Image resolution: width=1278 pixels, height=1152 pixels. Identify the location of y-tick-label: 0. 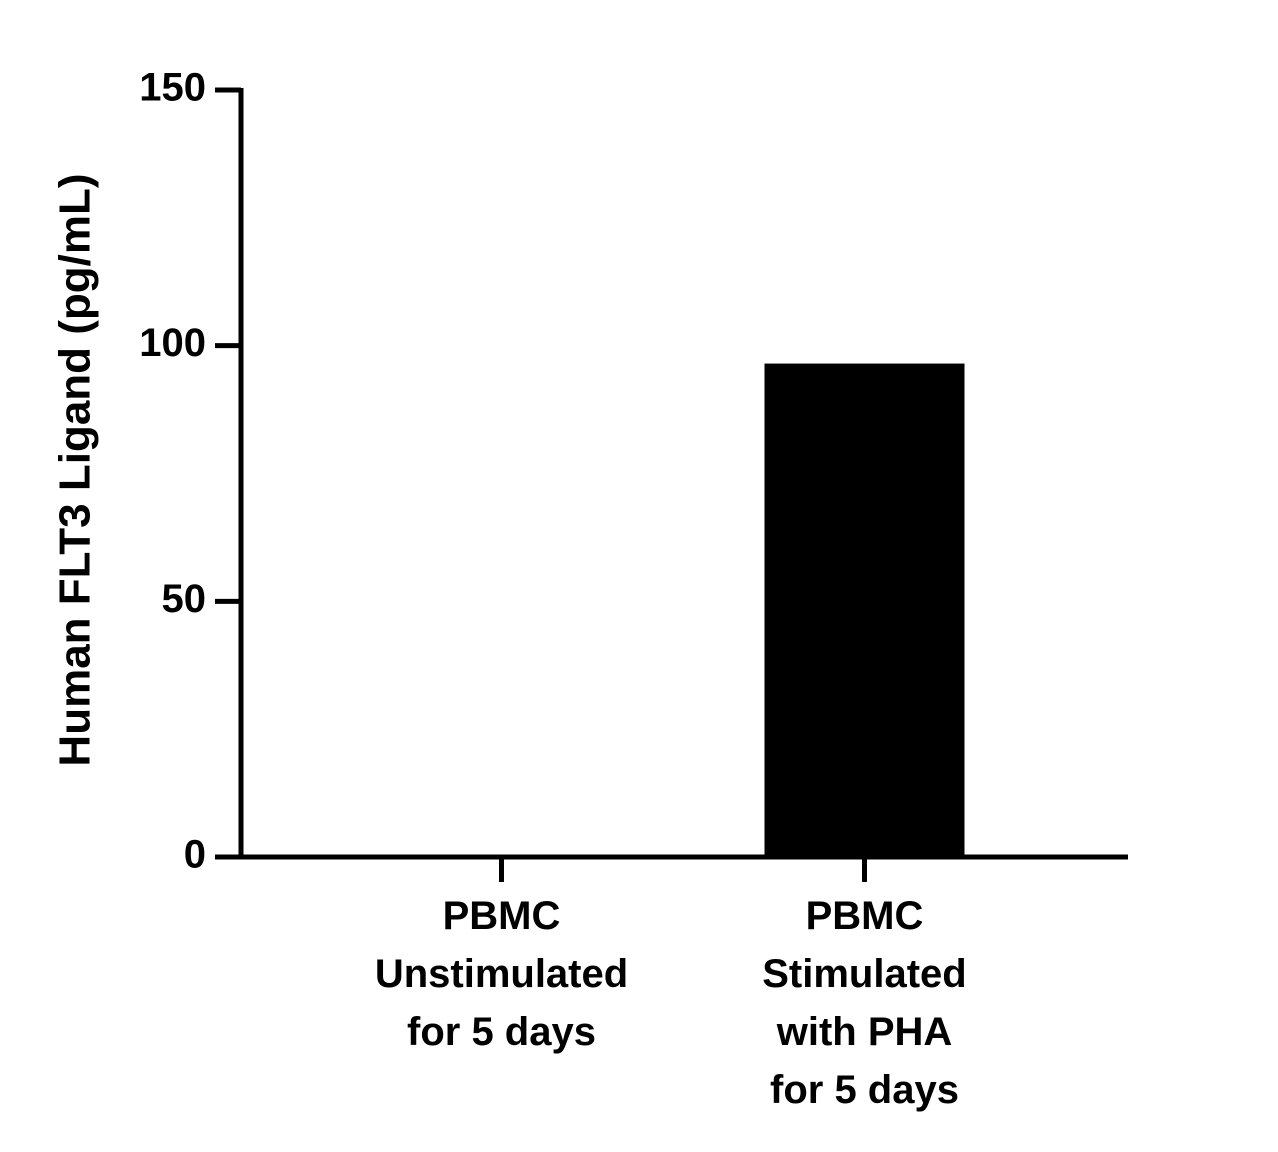
(195, 855).